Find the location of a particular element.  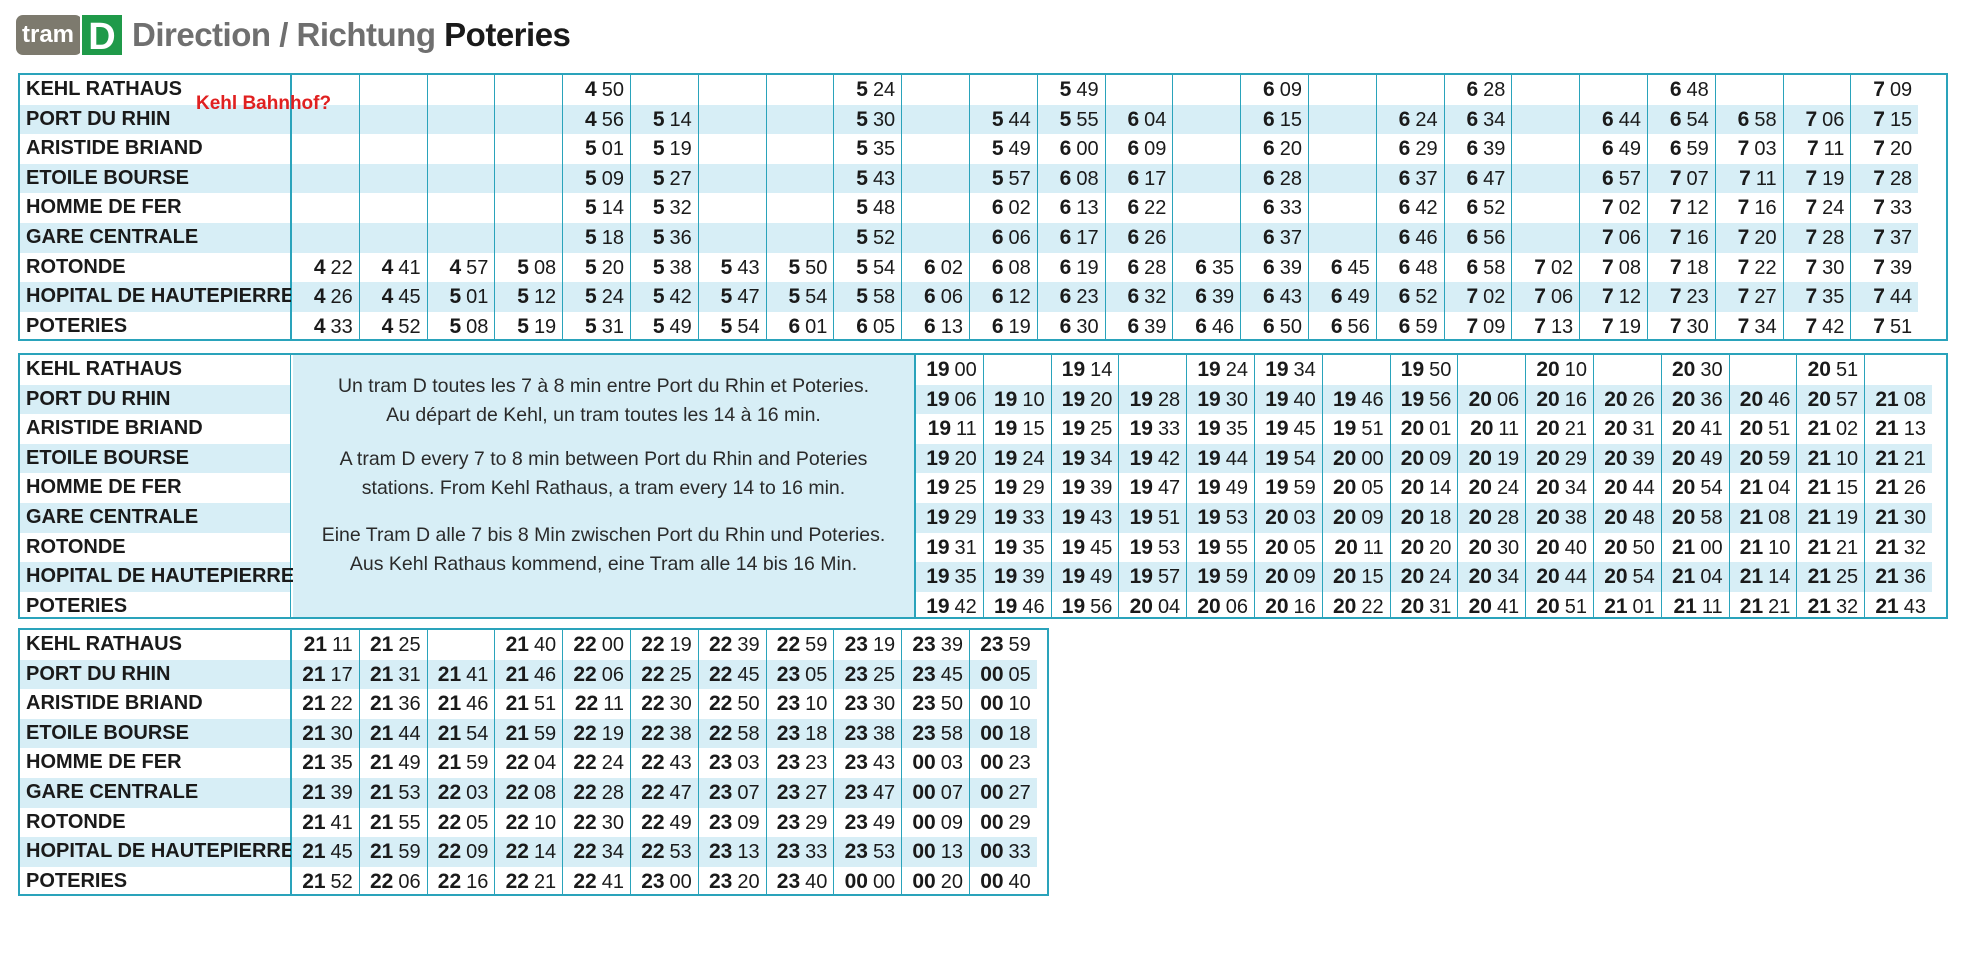

departure-time: 22 21 is located at coordinates (531, 881).